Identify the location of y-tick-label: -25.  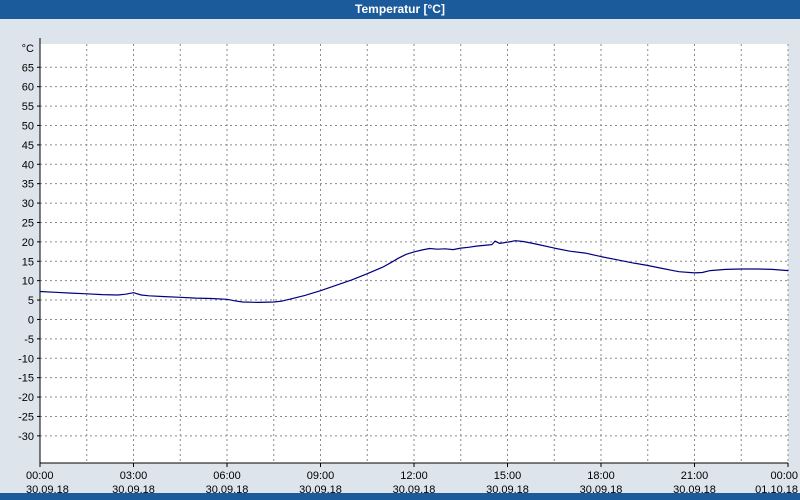
(26, 417).